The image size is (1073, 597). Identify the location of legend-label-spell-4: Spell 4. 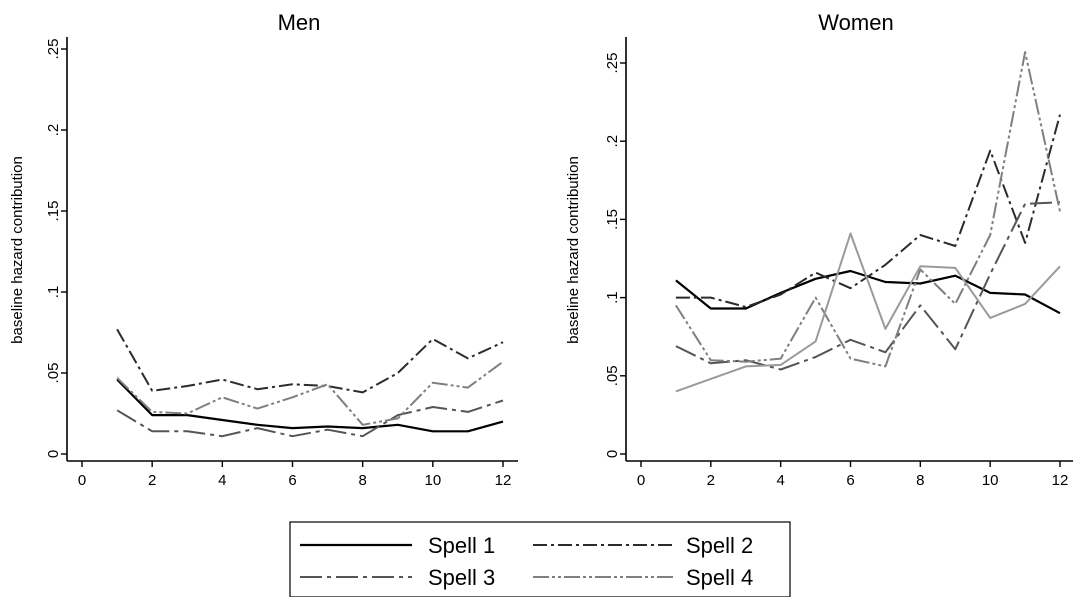
(719, 577).